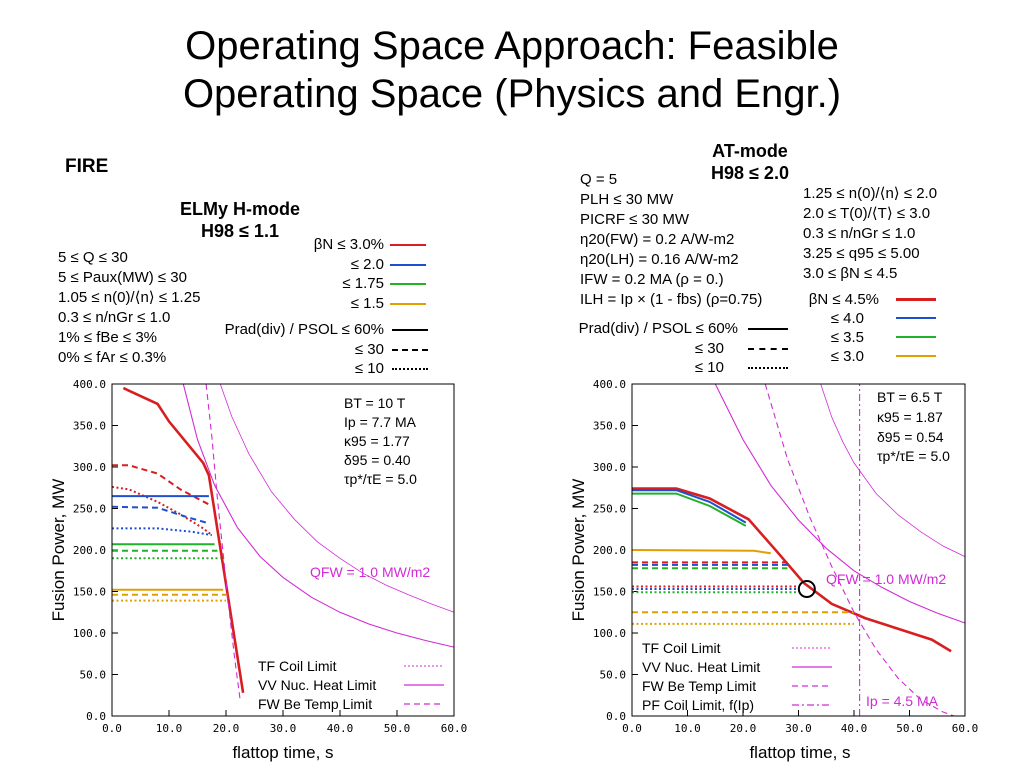 The image size is (1024, 768). I want to click on left-beta-legend-label: βN ≤ 3.0%, so click(348, 244).